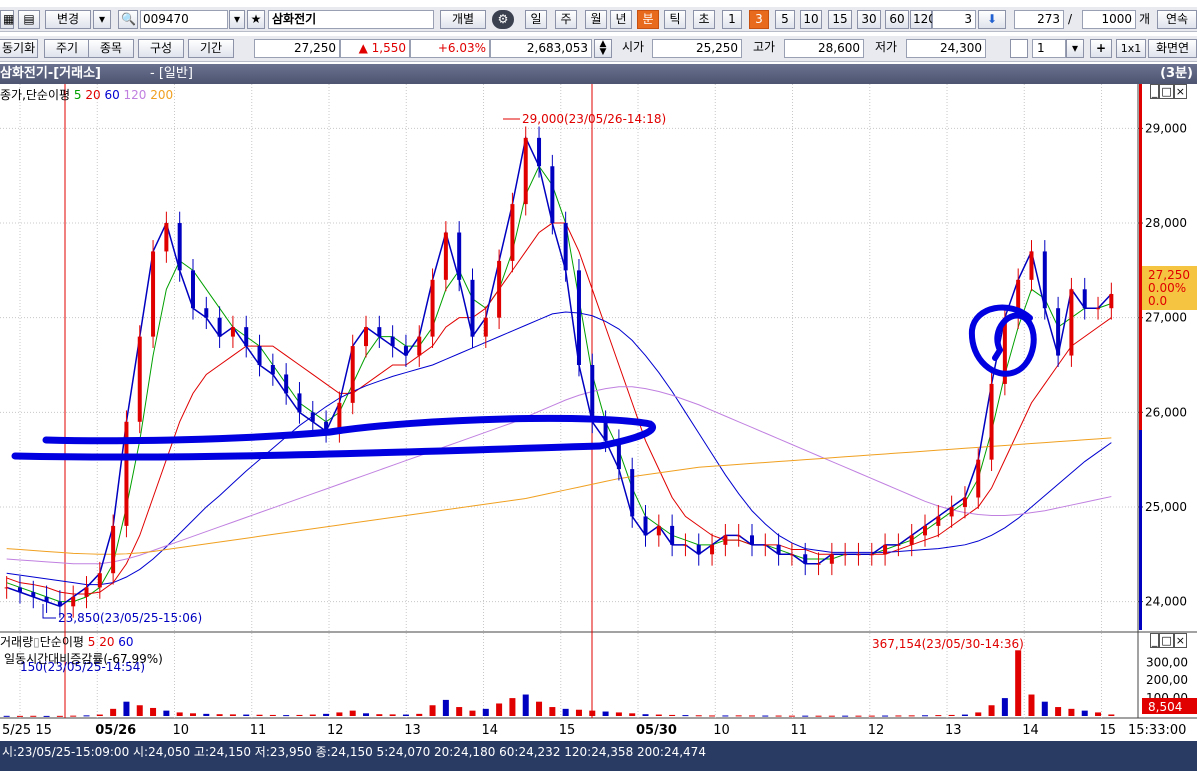 This screenshot has width=1197, height=771. I want to click on sync-button: 동기화, so click(19, 48).